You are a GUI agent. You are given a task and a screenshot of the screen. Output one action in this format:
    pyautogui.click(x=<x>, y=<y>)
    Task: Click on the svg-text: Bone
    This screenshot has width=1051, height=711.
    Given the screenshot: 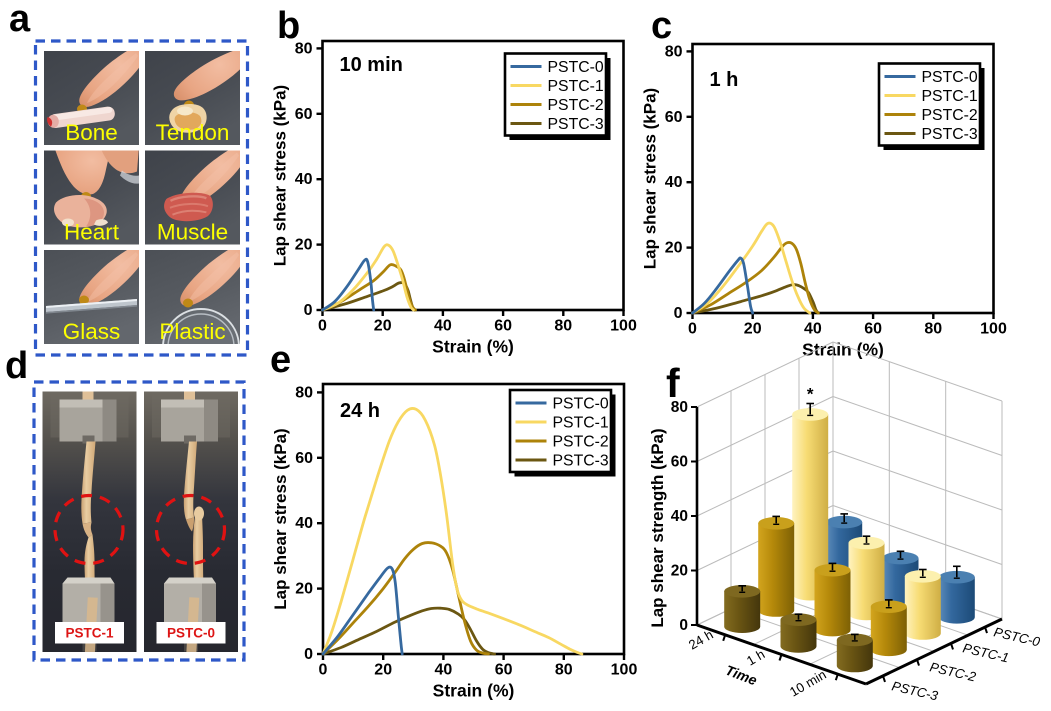 What is the action you would take?
    pyautogui.click(x=91, y=132)
    